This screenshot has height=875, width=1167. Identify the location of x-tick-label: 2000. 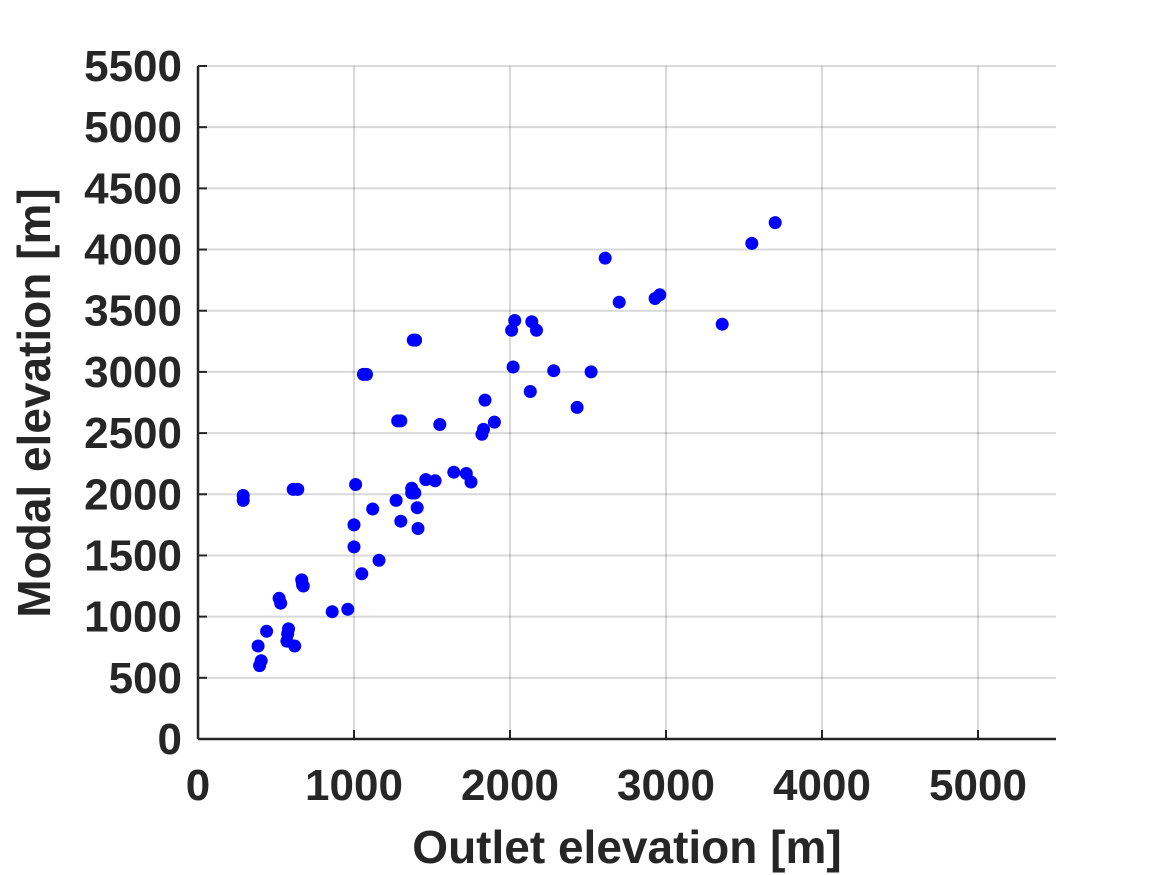
(510, 785).